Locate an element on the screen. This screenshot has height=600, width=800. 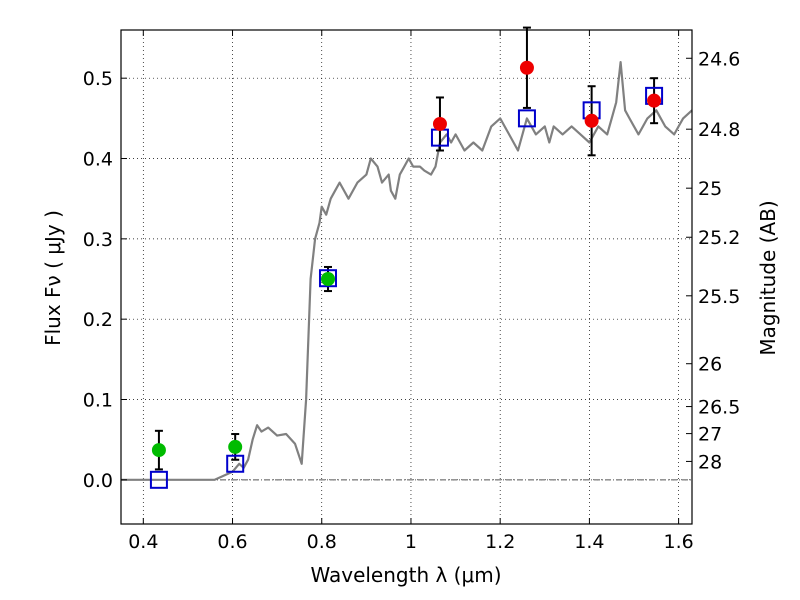
x-tick-label: 1 is located at coordinates (411, 542).